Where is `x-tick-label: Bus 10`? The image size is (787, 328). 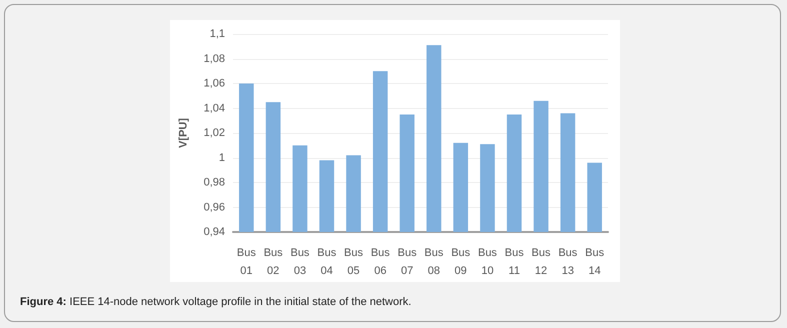
x-tick-label: Bus 10 is located at coordinates (488, 262).